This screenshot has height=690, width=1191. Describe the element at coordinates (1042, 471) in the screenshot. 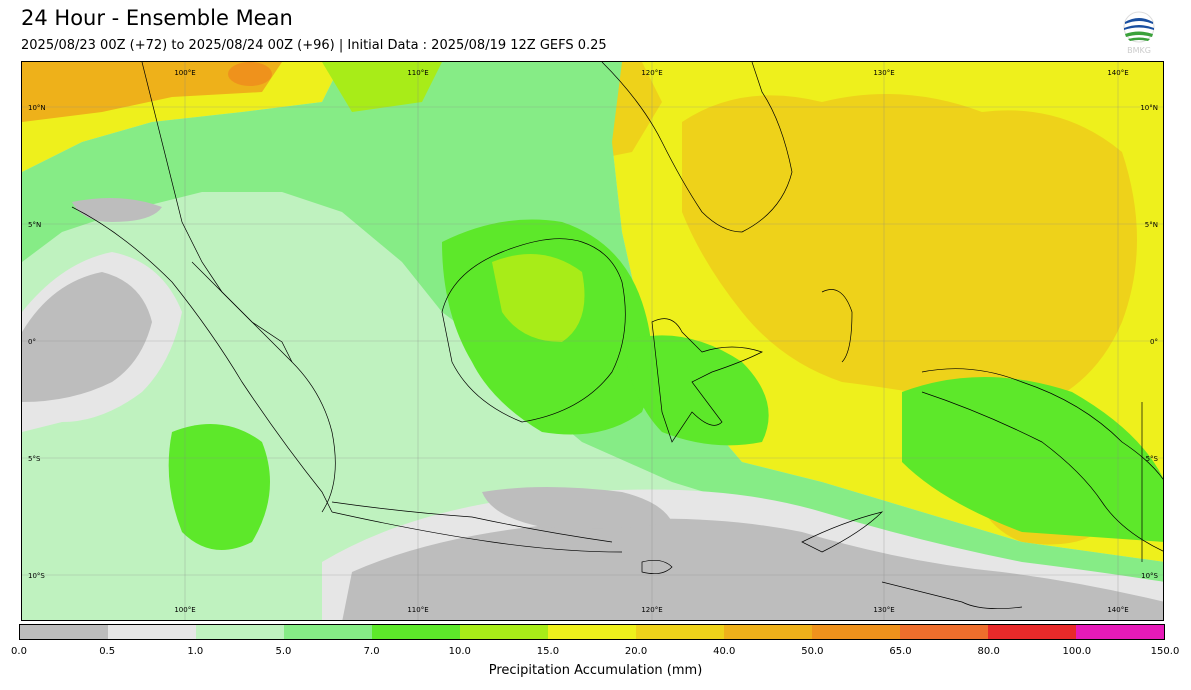

I see `papua-south-coast` at that location.